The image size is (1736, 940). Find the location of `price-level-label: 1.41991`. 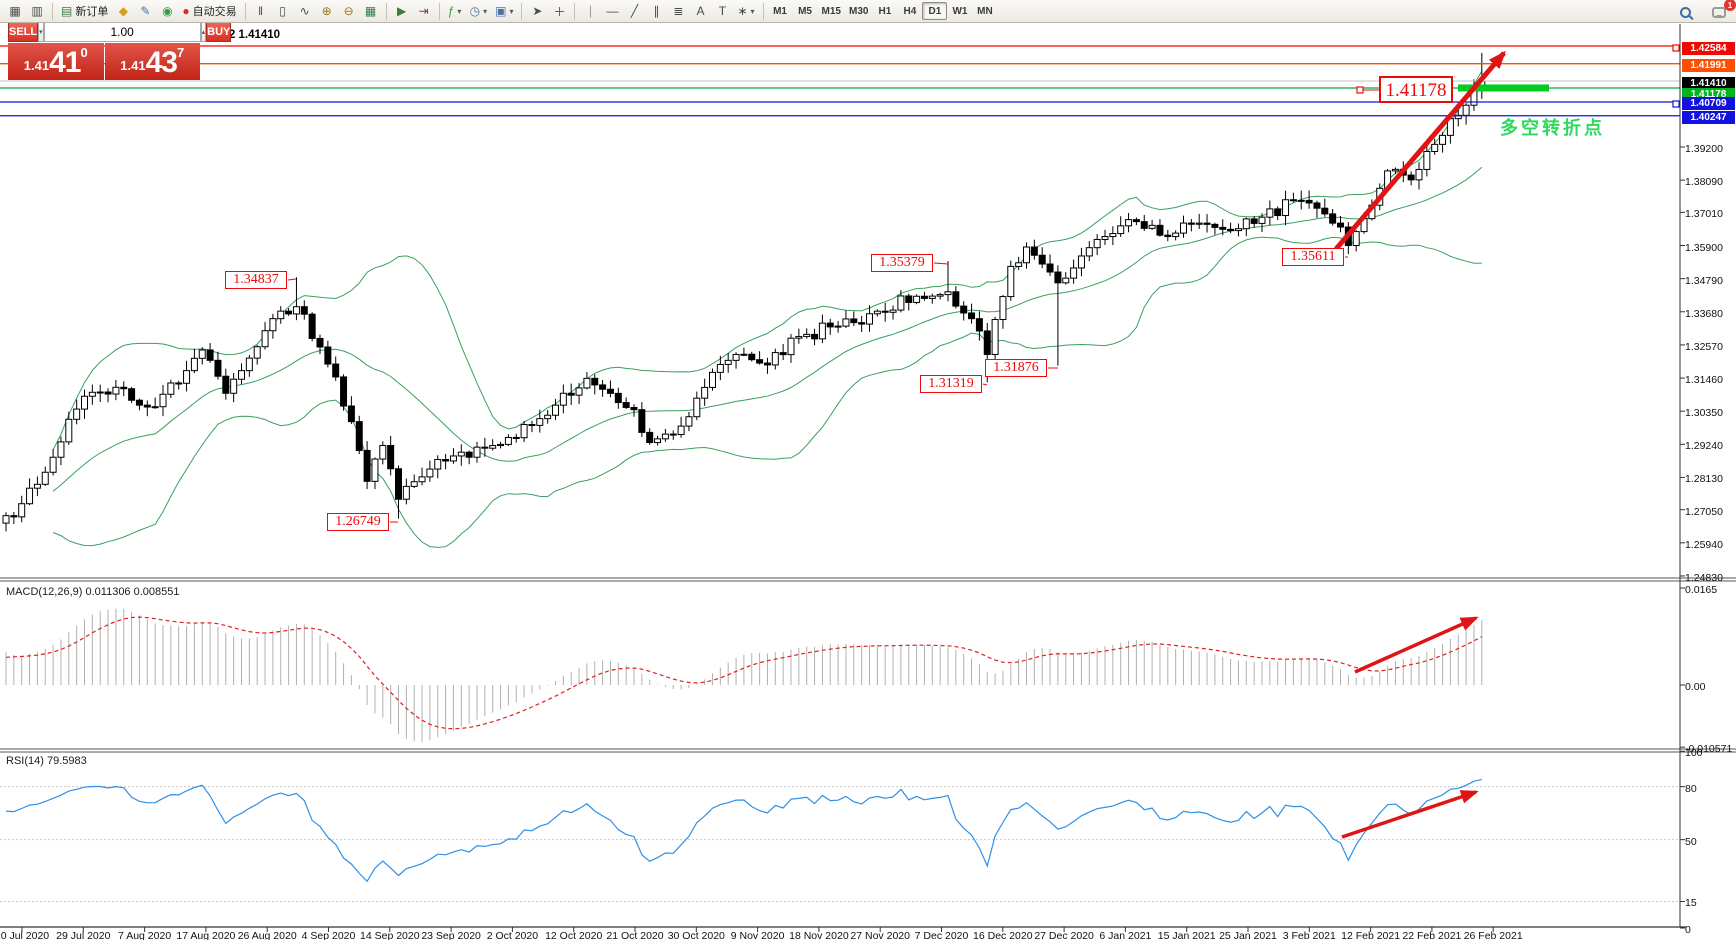

price-level-label: 1.41991 is located at coordinates (1708, 66).